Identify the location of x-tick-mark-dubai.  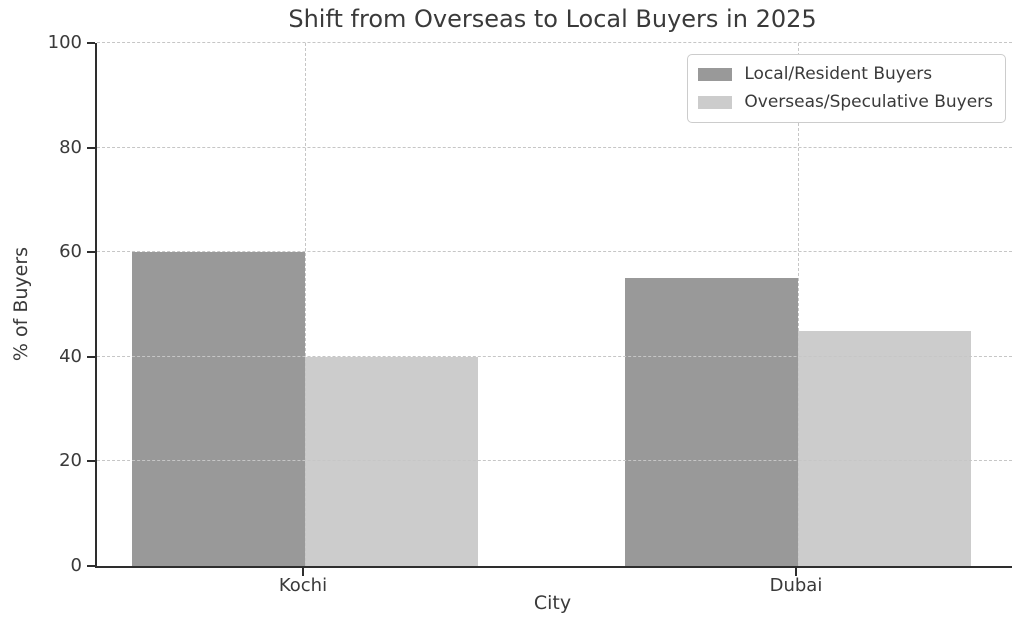
(795, 572).